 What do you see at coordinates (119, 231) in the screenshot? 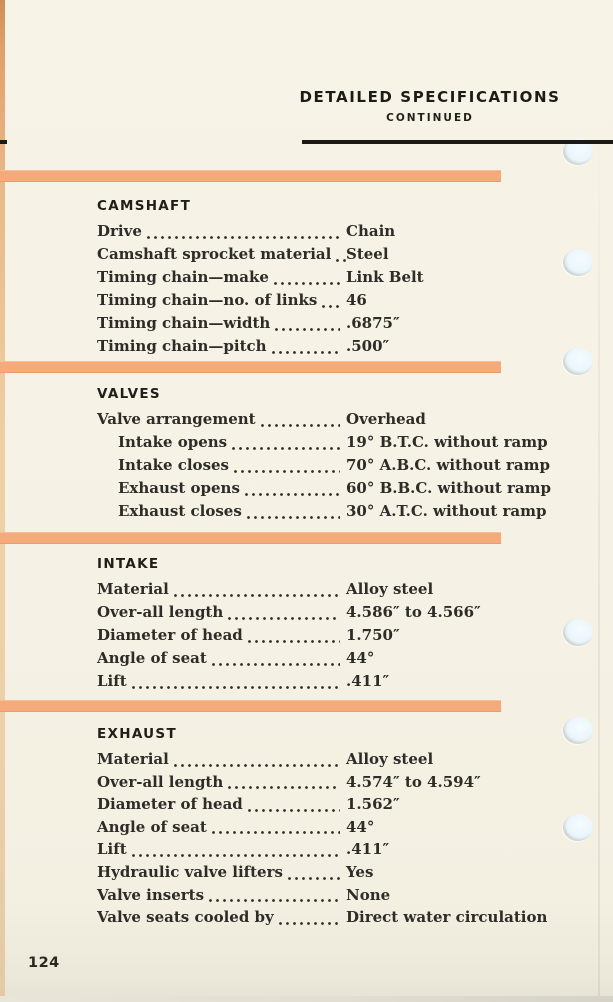
I see `spec-label: Drive` at bounding box center [119, 231].